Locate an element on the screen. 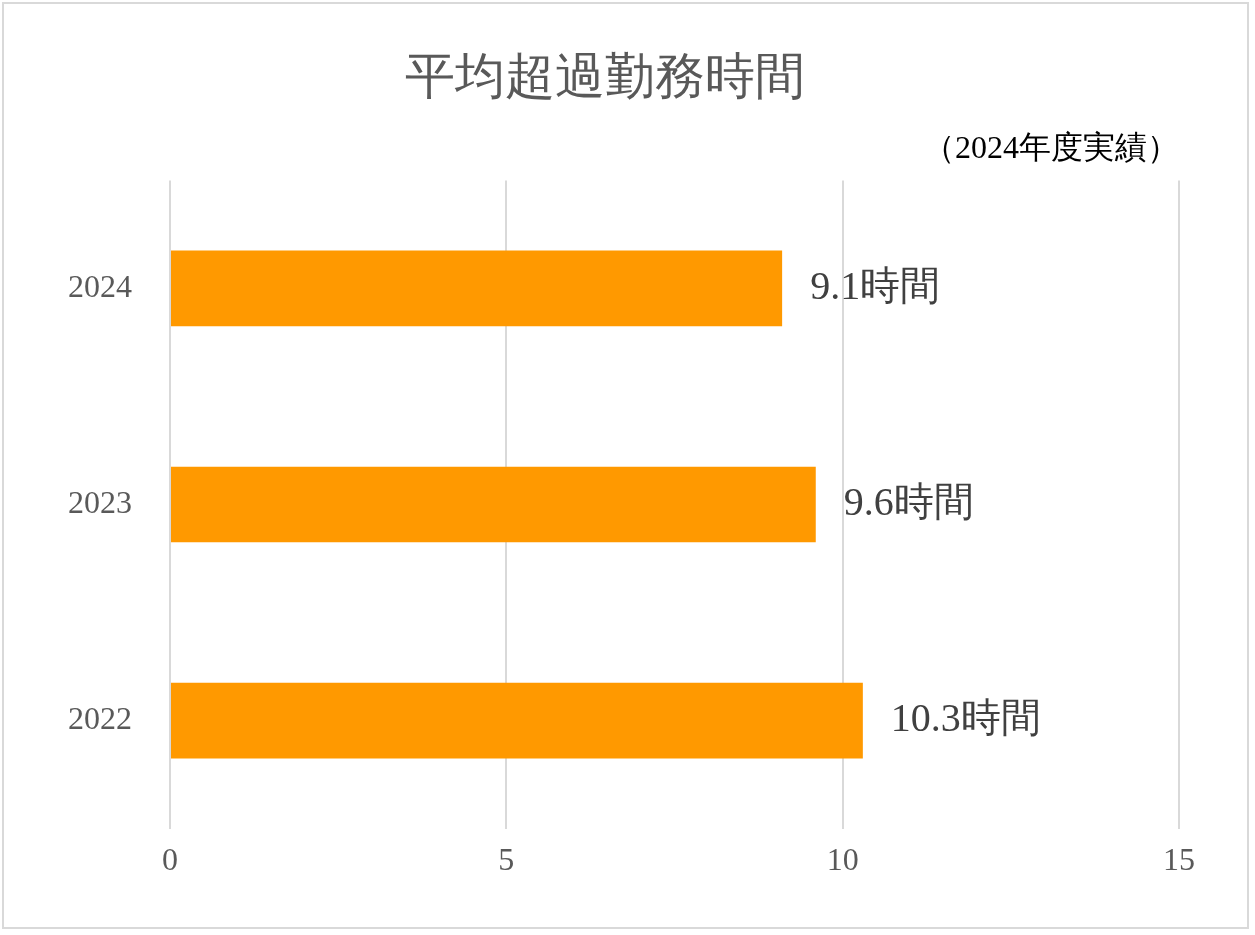 Image resolution: width=1255 pixels, height=935 pixels. x-tick-label: 10 is located at coordinates (842, 859).